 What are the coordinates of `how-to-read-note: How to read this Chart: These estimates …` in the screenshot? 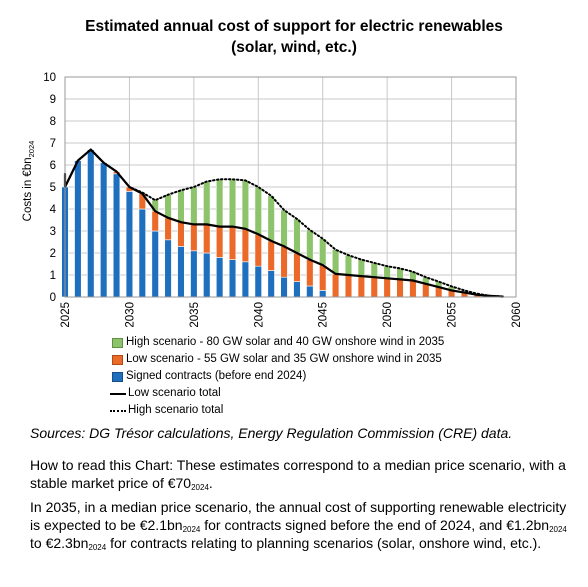 It's located at (300, 474).